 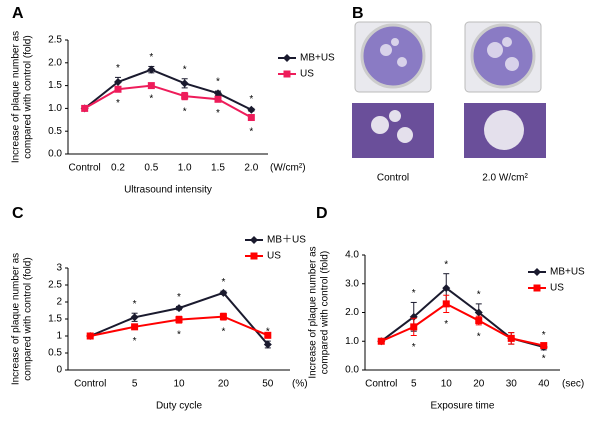 I want to click on x-tick-label: 20, so click(x=224, y=384).